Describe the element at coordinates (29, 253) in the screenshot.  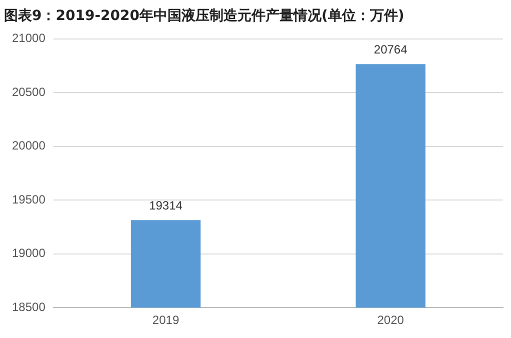
I see `y-tick-label: 19000` at that location.